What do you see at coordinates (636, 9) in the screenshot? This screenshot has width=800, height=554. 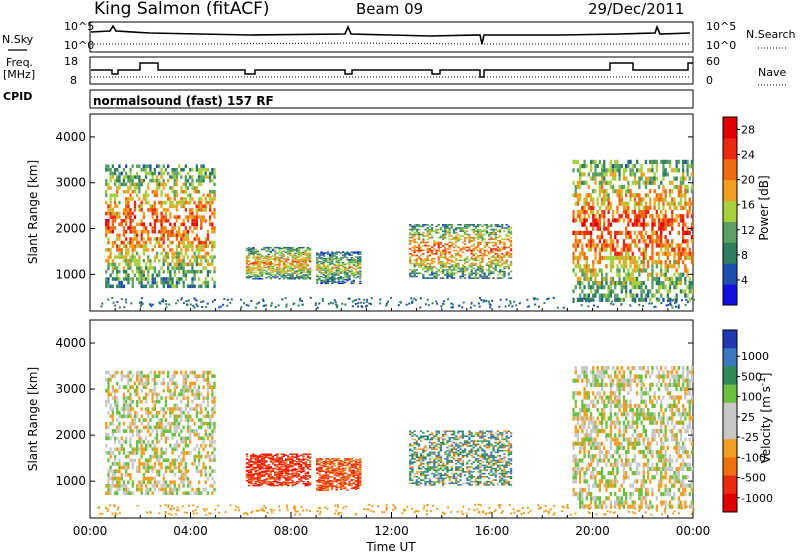 I see `date-title: 29/Dec/2011` at bounding box center [636, 9].